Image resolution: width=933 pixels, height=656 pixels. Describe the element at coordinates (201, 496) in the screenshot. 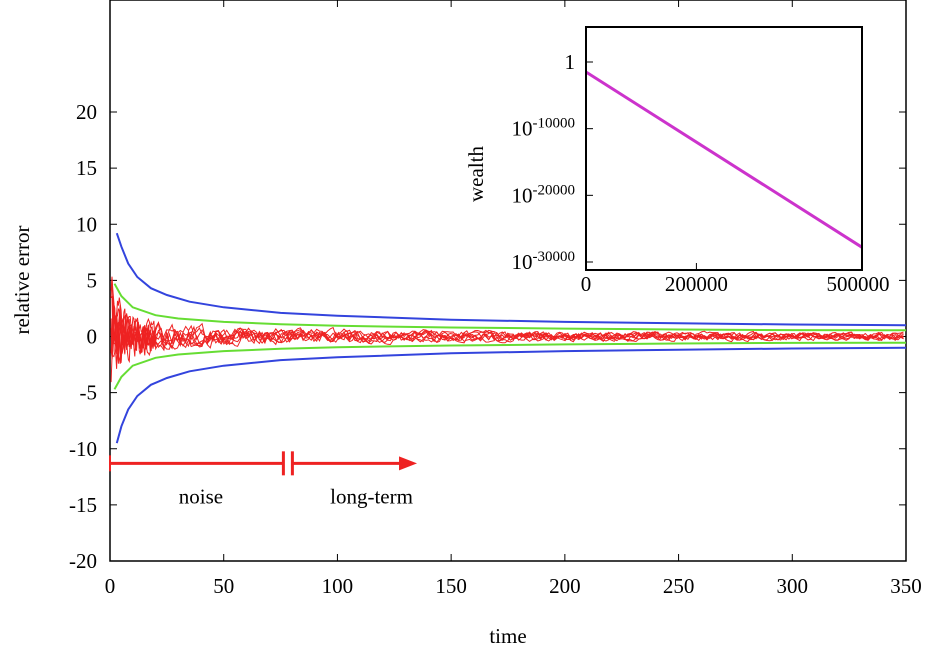

I see `noise-label: noise` at that location.